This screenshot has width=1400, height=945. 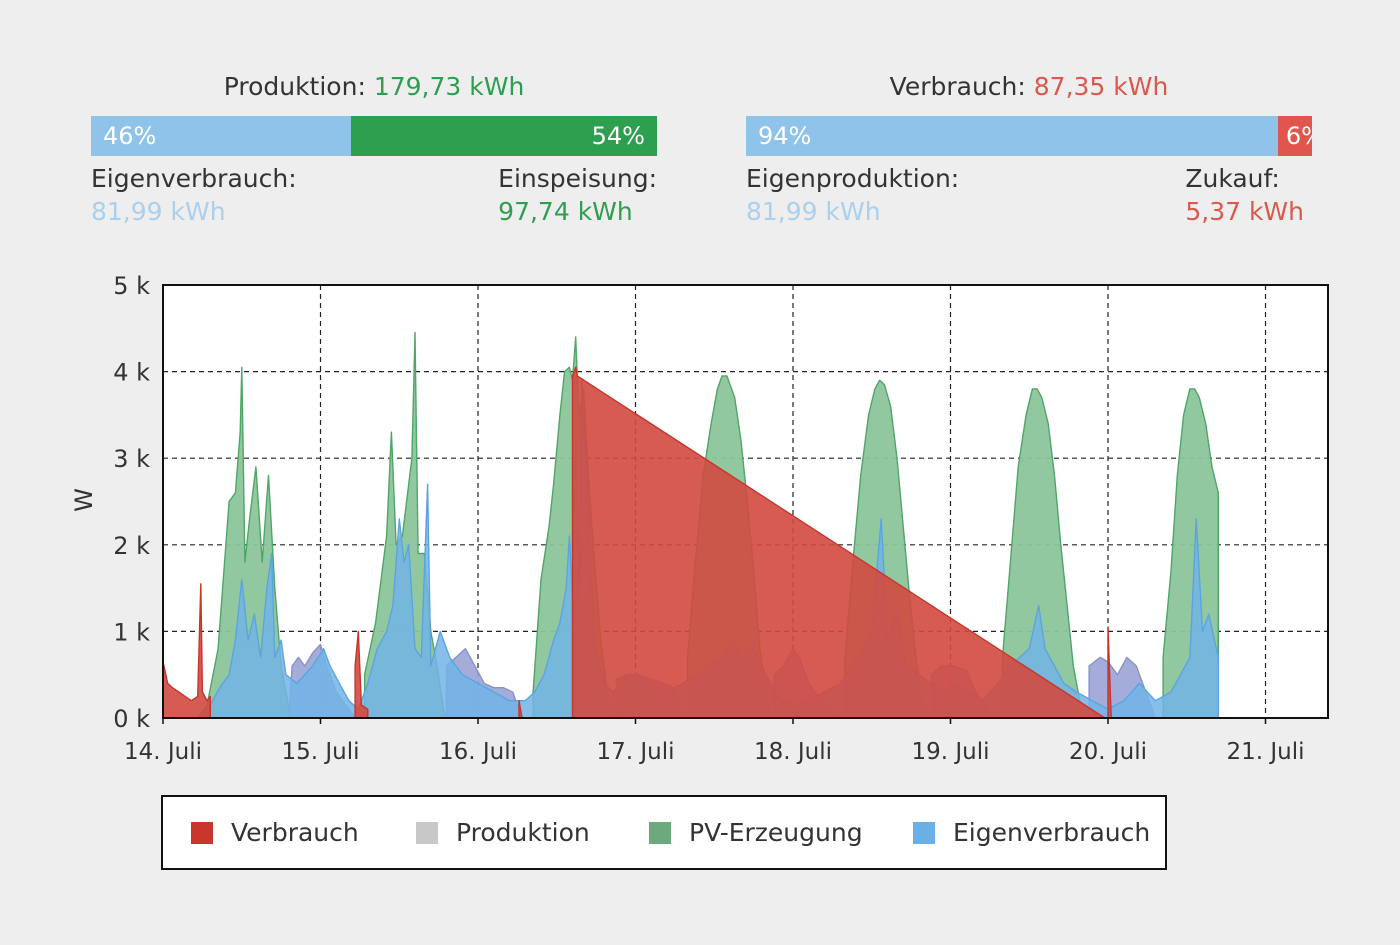 What do you see at coordinates (1012, 136) in the screenshot?
I see `consumption-bar-eigenproduktion-segment: 94%` at bounding box center [1012, 136].